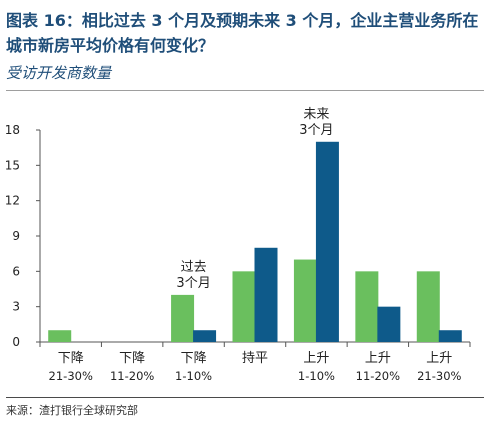 The width and height of the screenshot is (490, 424). I want to click on y-tick-label: 6, so click(16, 271).